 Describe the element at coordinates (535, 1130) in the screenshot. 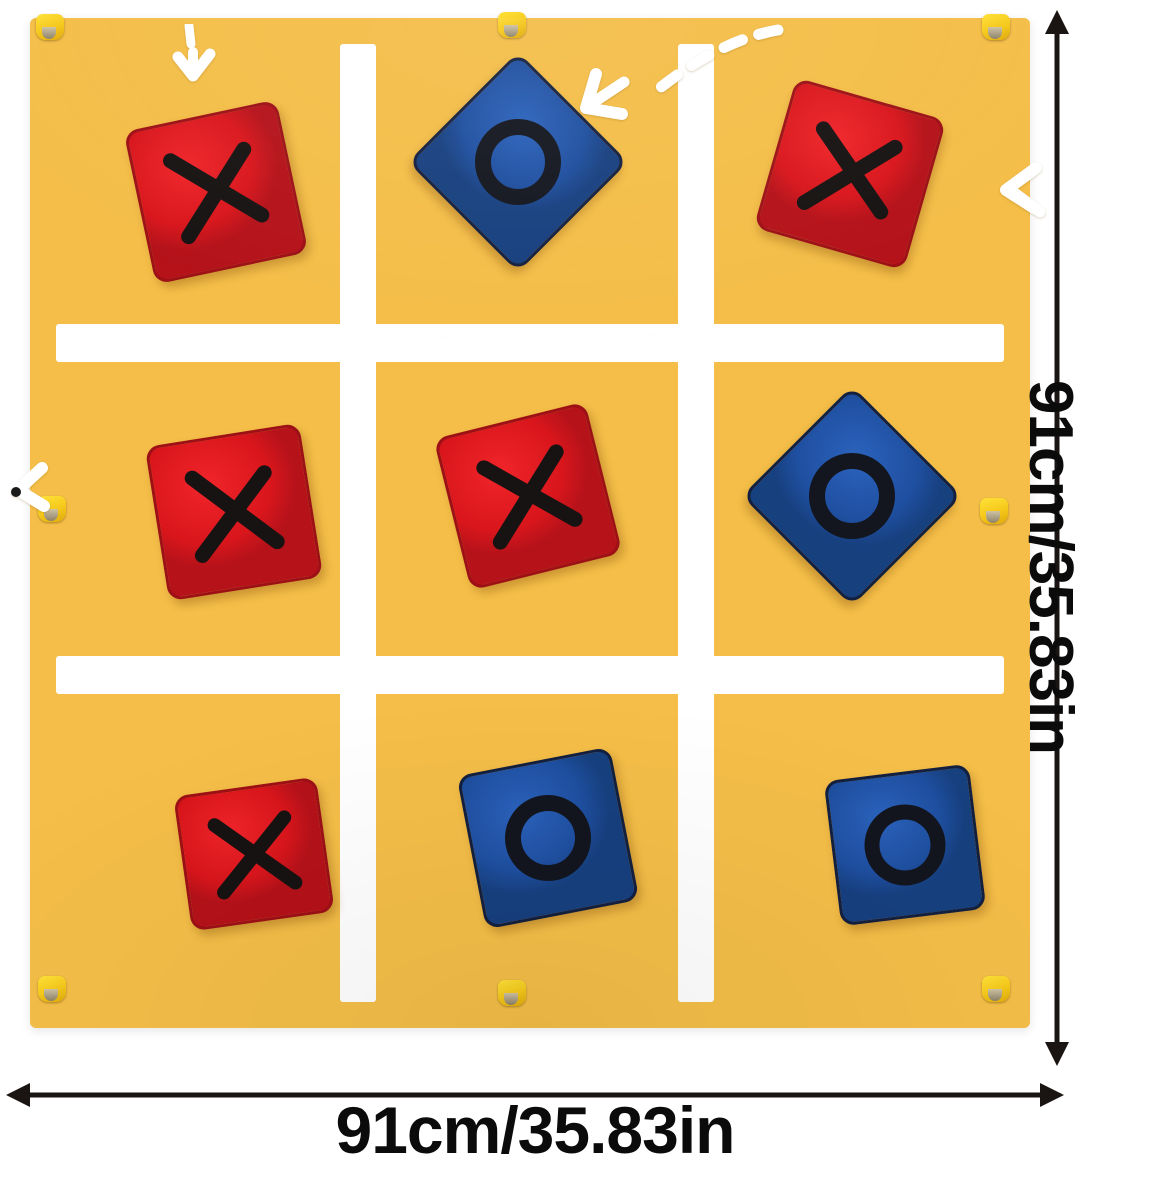

I see `dimension-label-width: 91cm/35.83in` at that location.